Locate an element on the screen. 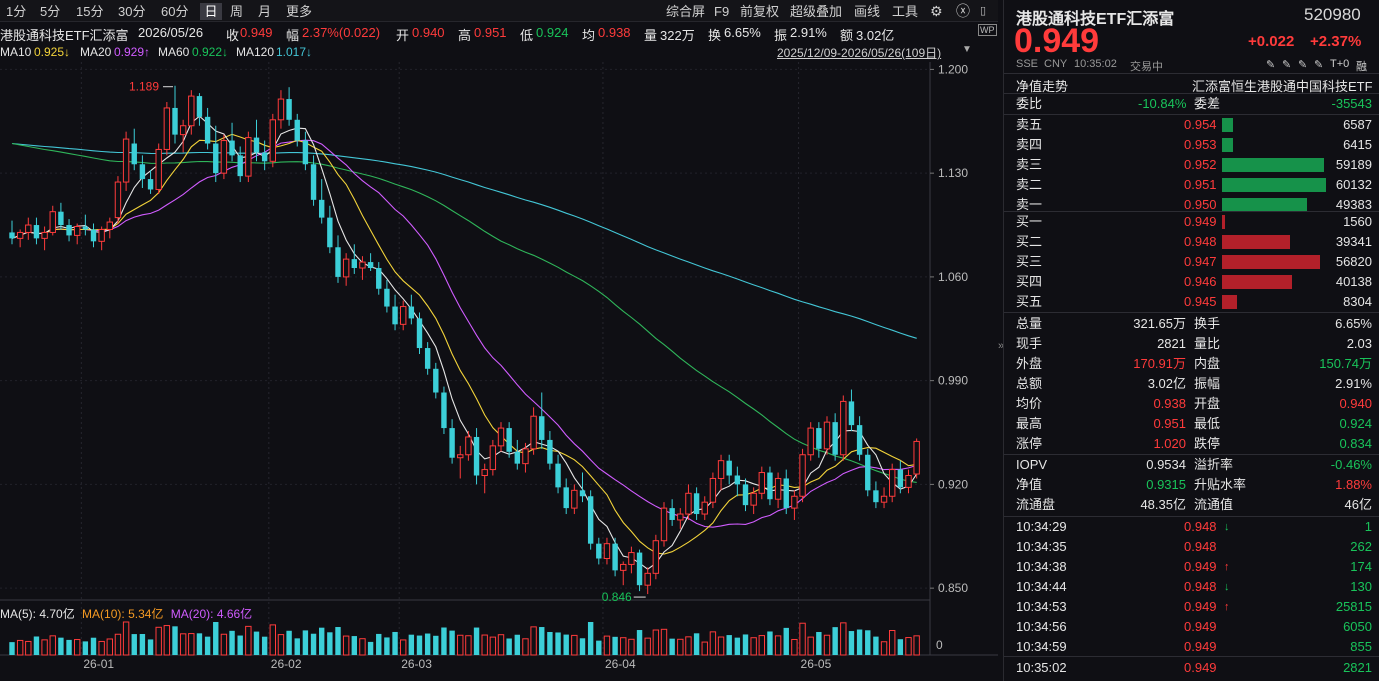 This screenshot has height=681, width=1379. bid-level-row: 买二 0.948 39341 is located at coordinates (1194, 242).